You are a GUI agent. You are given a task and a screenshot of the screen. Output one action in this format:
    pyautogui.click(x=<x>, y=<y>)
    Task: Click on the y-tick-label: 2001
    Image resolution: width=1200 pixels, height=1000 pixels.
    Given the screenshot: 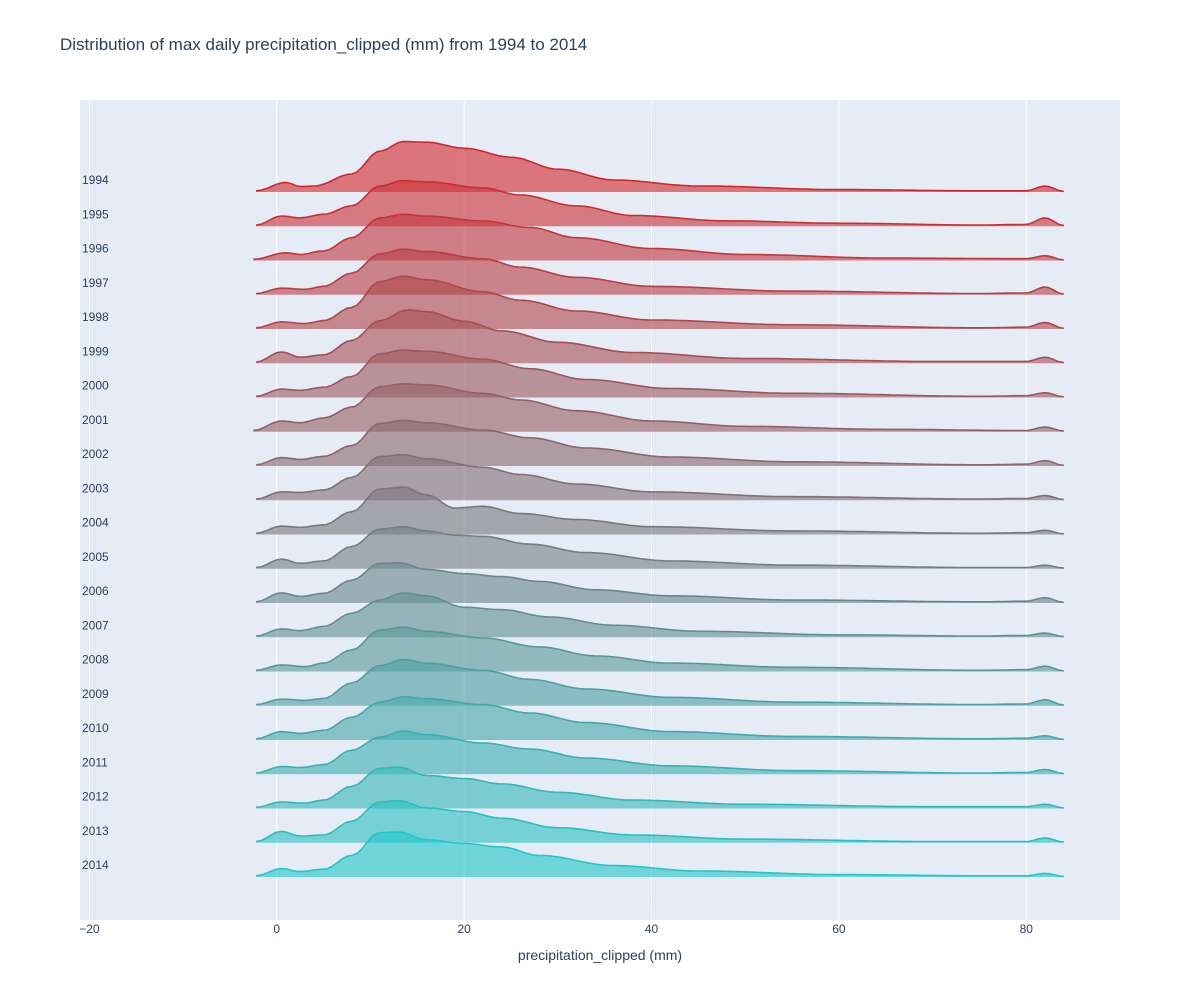 What is the action you would take?
    pyautogui.click(x=95, y=420)
    